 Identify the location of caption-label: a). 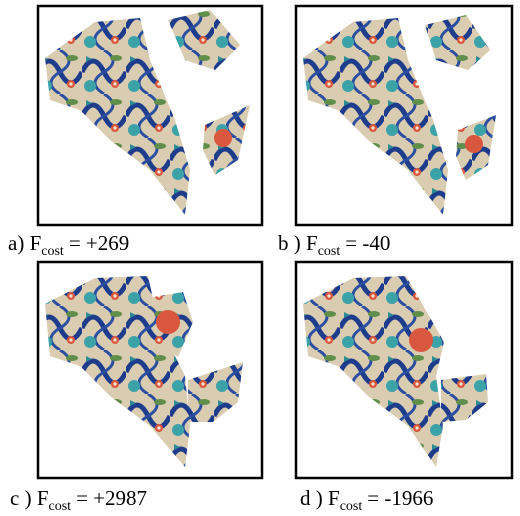
(16, 243).